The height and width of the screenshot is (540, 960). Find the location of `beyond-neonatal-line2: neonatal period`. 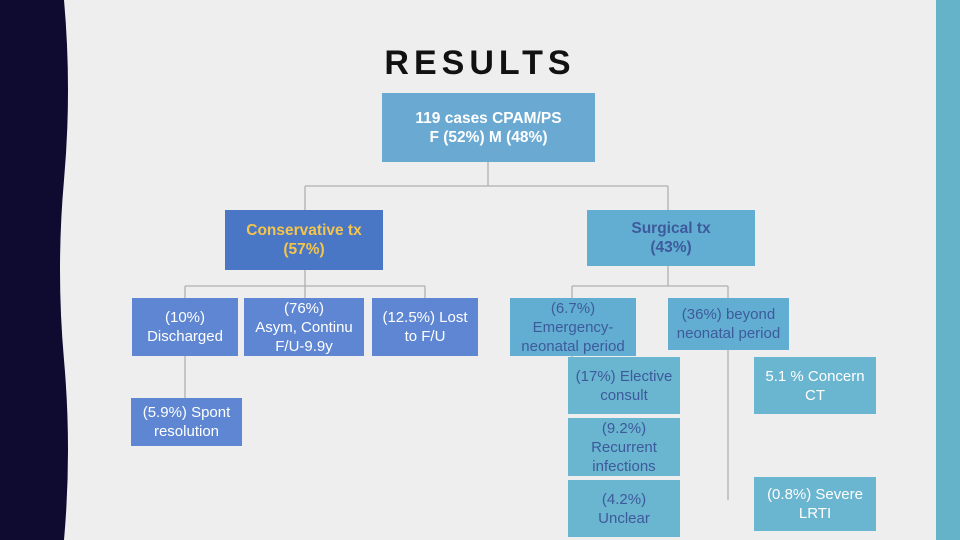

beyond-neonatal-line2: neonatal period is located at coordinates (728, 333).